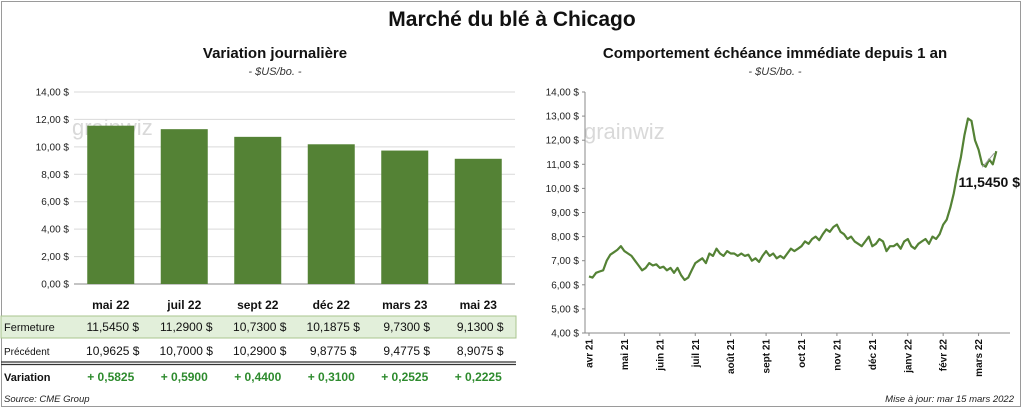 The height and width of the screenshot is (410, 1024). I want to click on line-x-tick-label: avr 21, so click(590, 353).